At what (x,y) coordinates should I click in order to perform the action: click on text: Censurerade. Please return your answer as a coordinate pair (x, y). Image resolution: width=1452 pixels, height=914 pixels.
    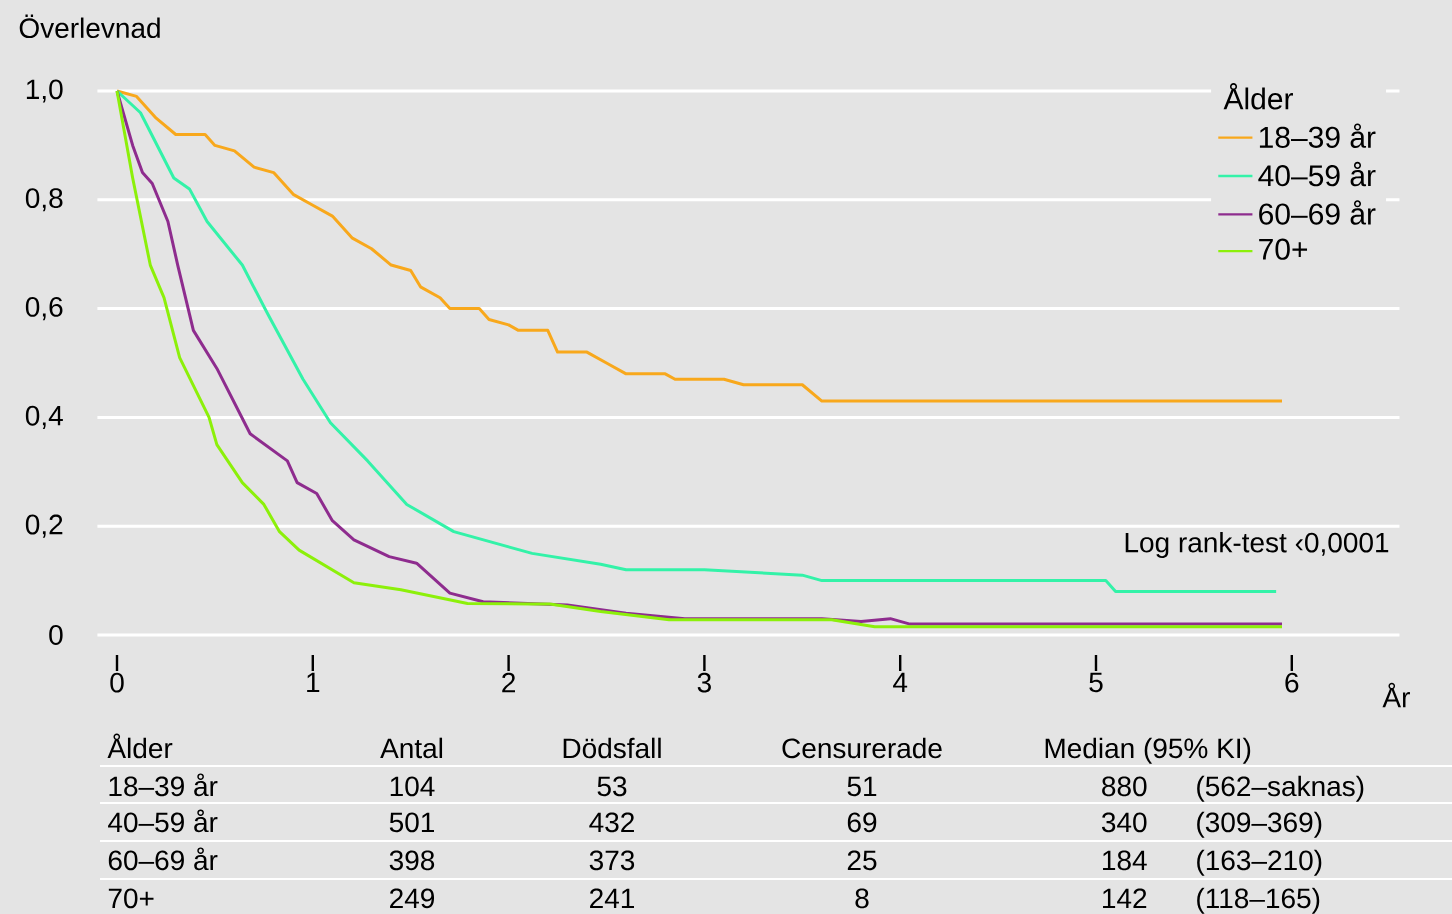
    Looking at the image, I should click on (862, 748).